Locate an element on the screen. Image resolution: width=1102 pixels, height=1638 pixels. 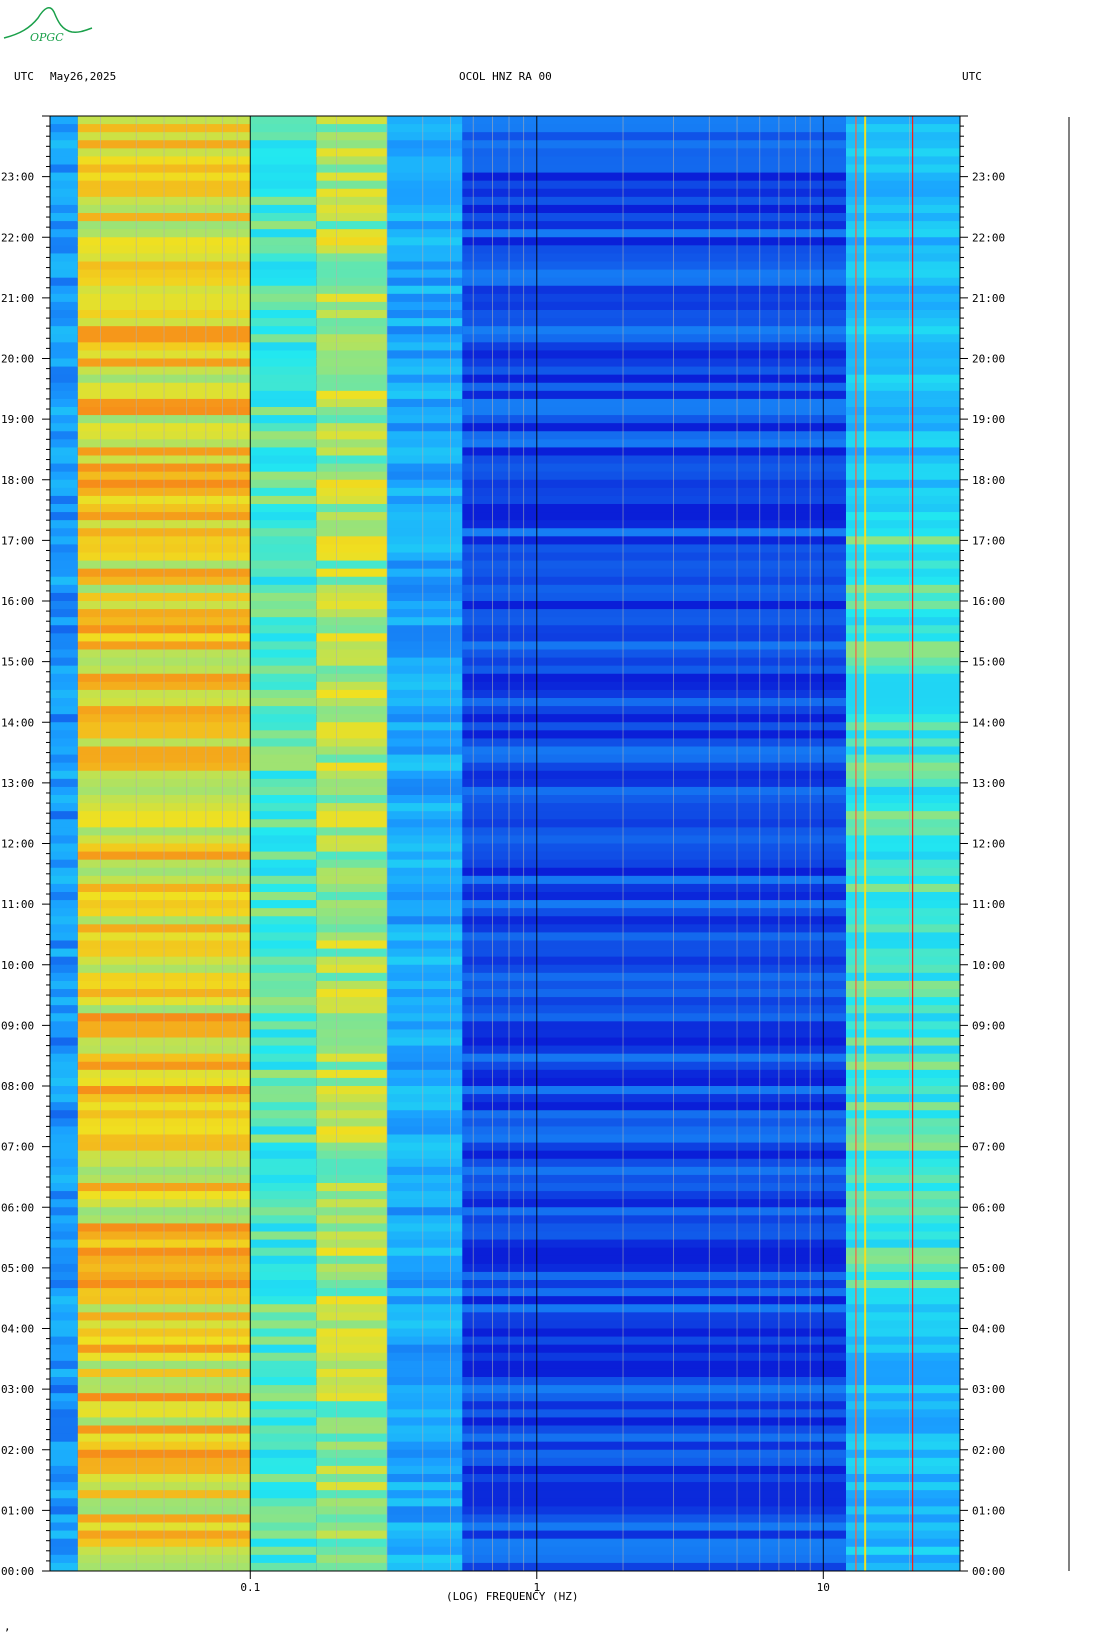
logo-text: OPGC is located at coordinates (47, 37).